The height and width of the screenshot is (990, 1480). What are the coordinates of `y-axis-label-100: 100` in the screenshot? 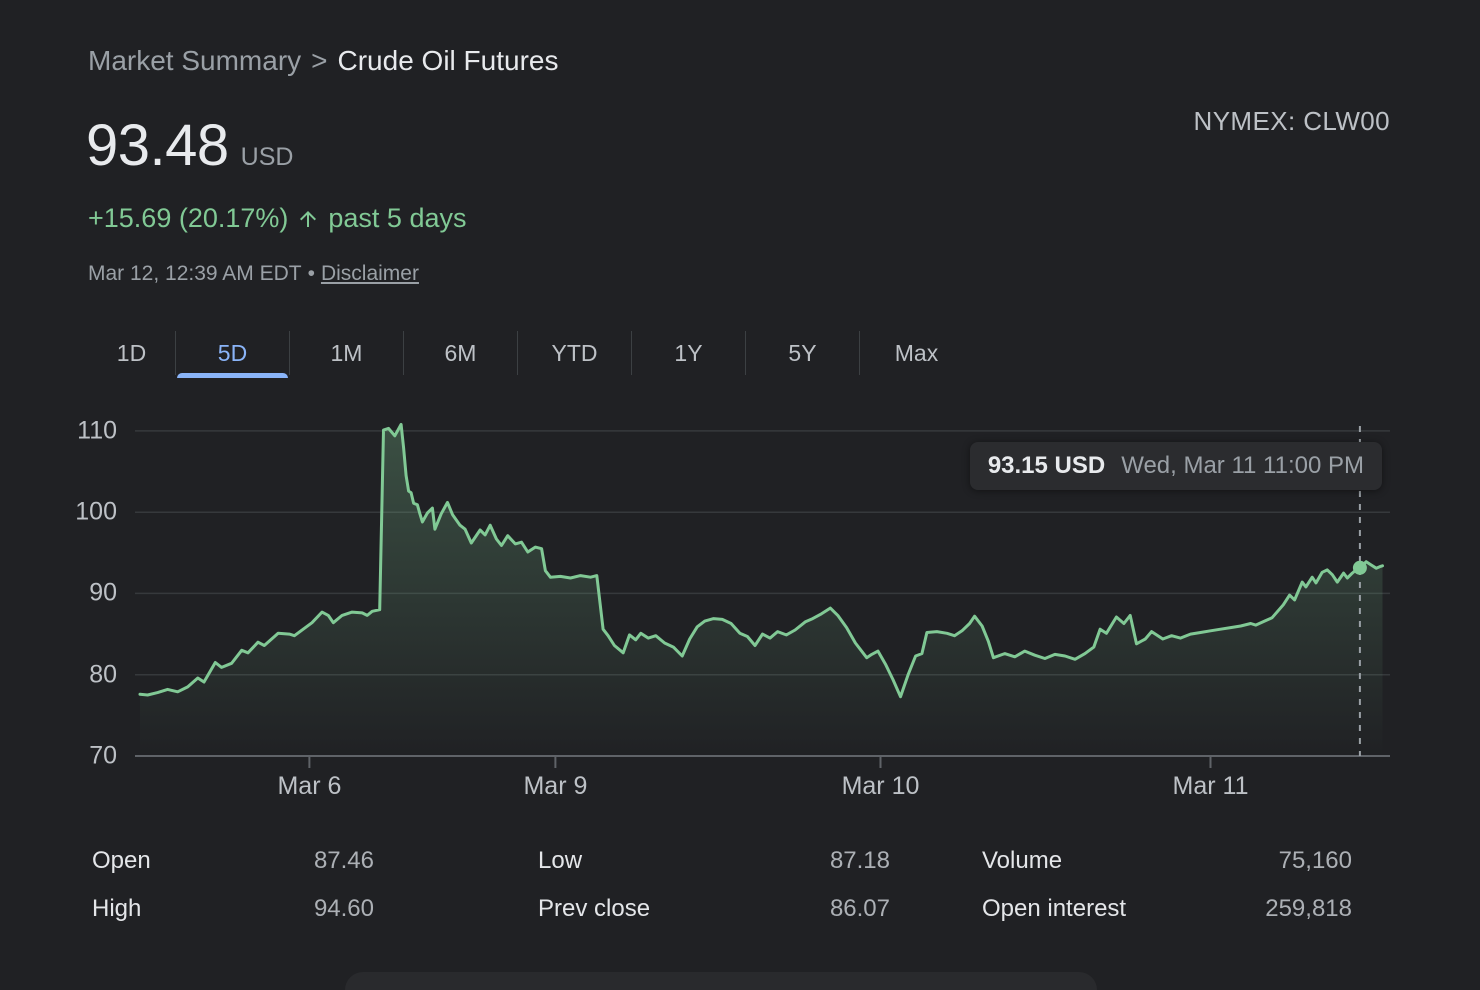 It's located at (96, 511).